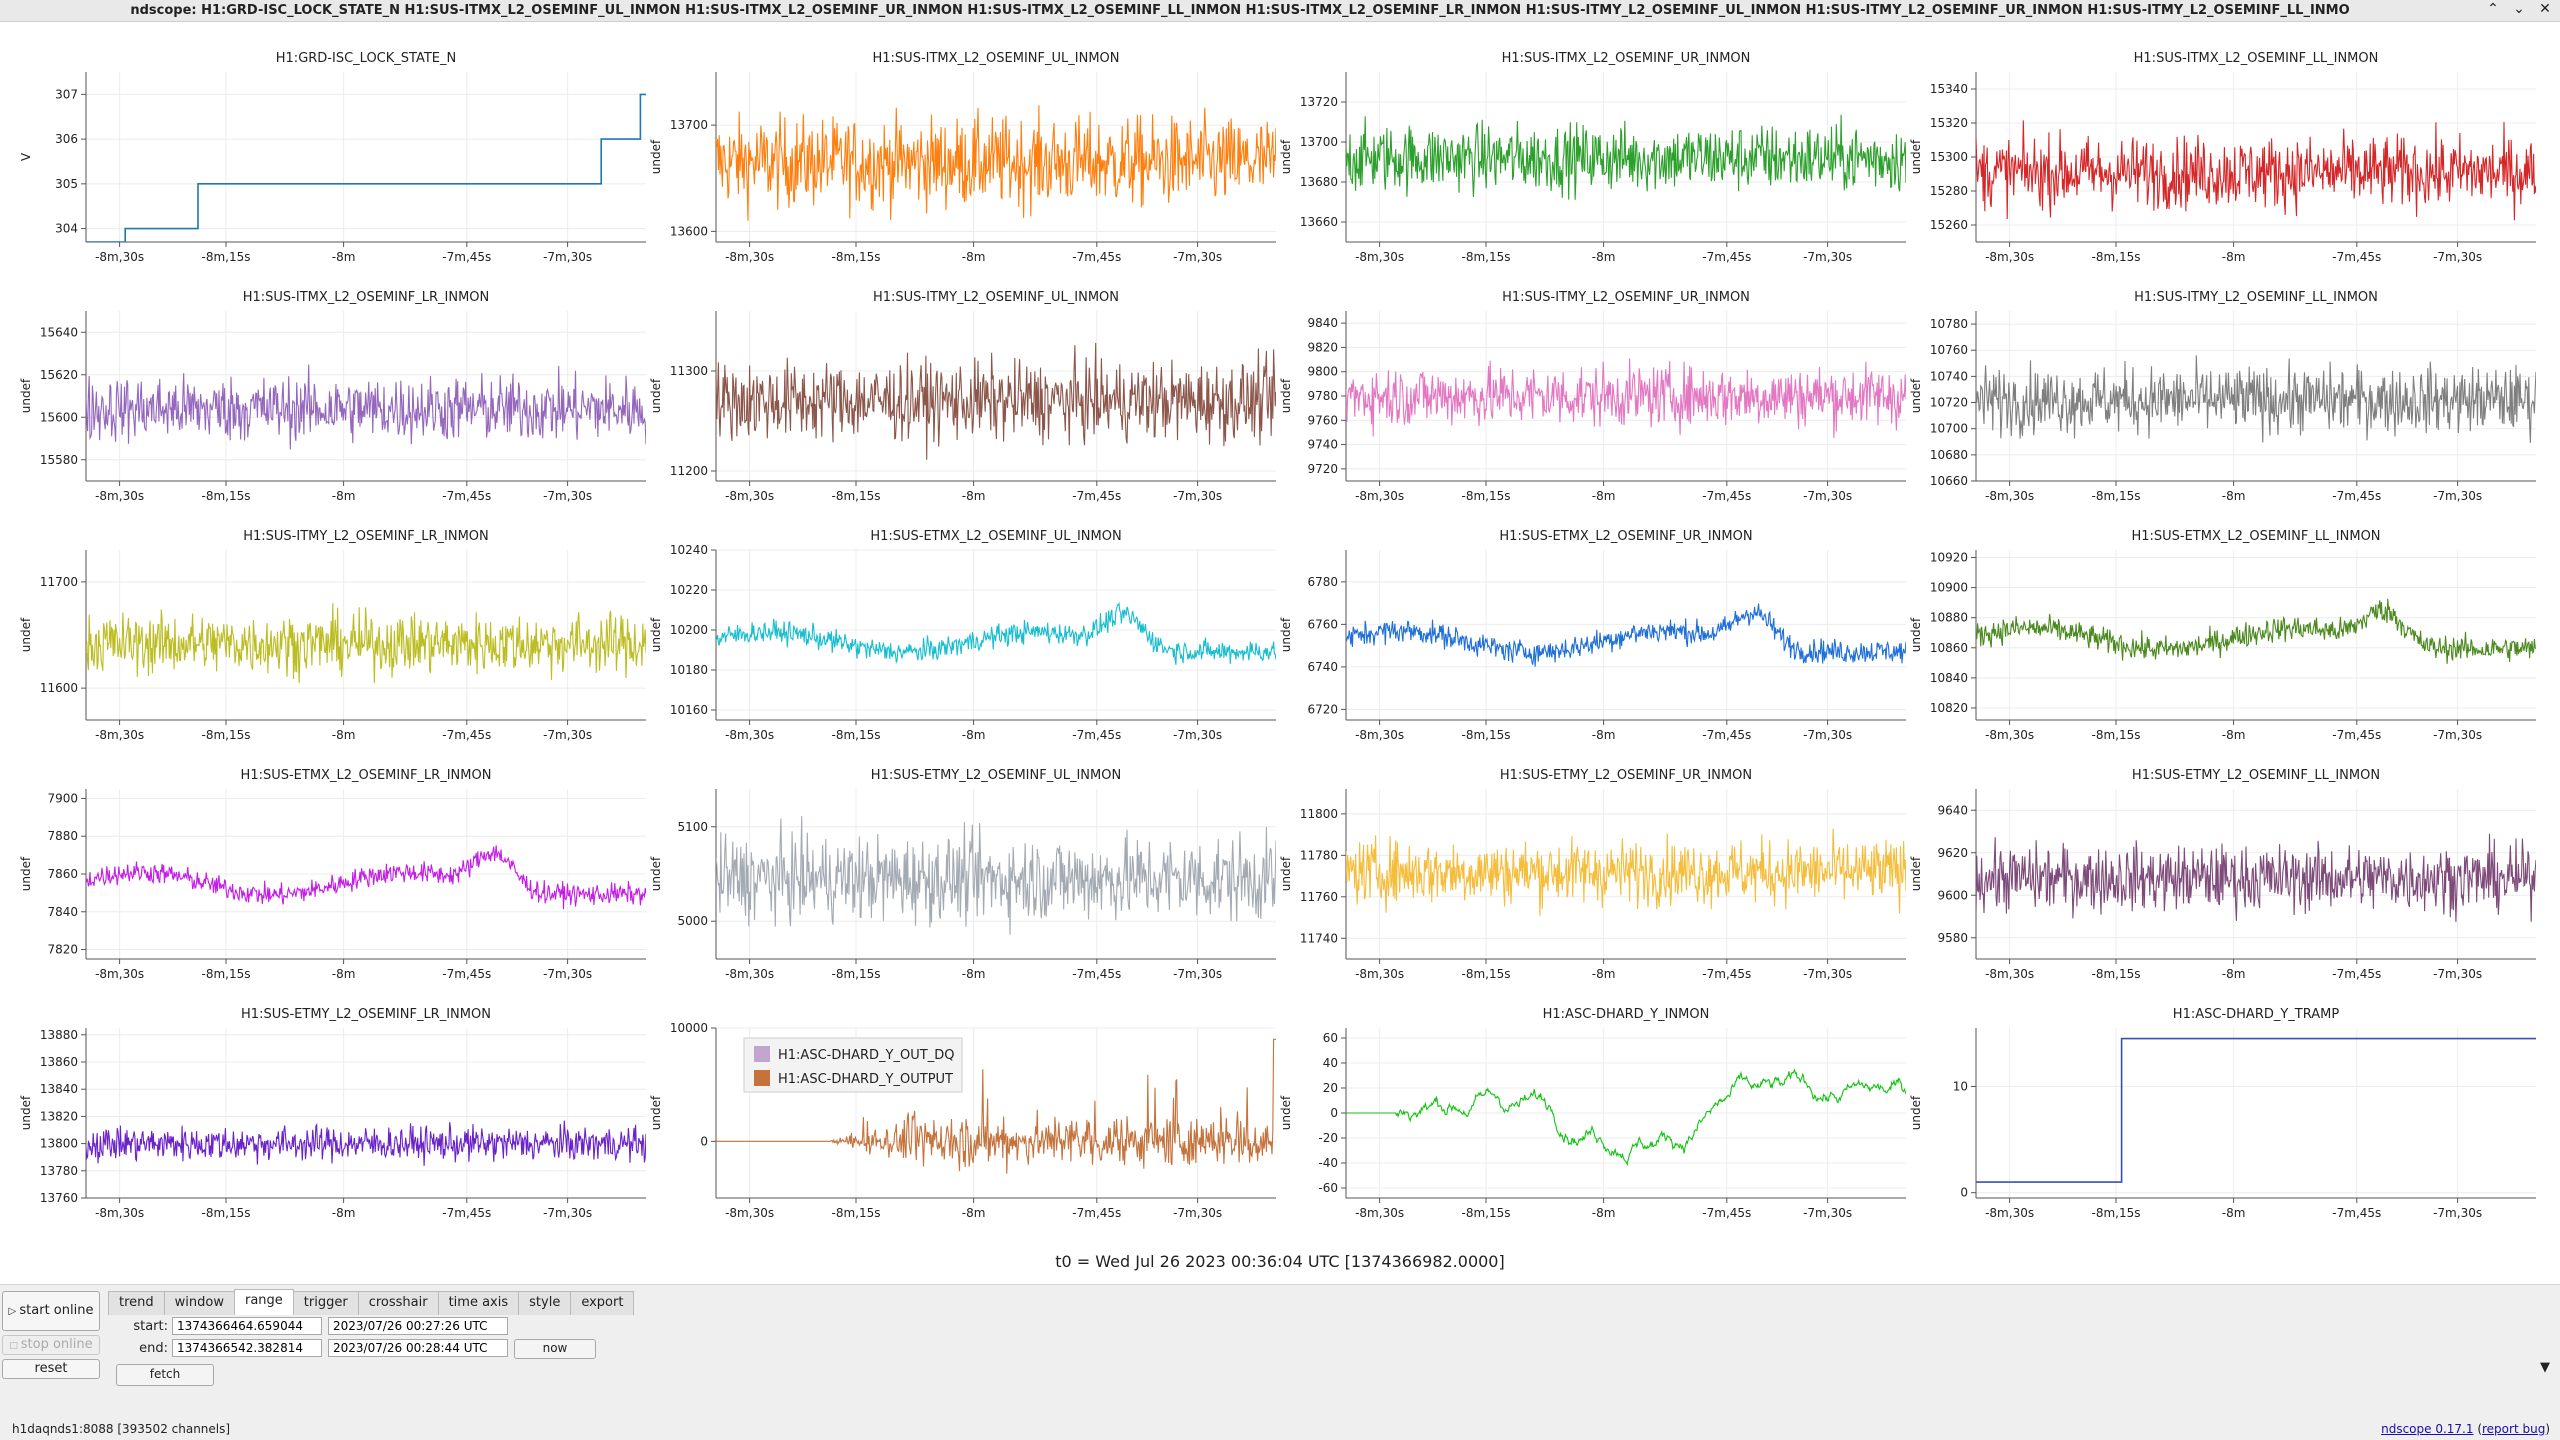  What do you see at coordinates (51, 1369) in the screenshot?
I see `reset-button: reset` at bounding box center [51, 1369].